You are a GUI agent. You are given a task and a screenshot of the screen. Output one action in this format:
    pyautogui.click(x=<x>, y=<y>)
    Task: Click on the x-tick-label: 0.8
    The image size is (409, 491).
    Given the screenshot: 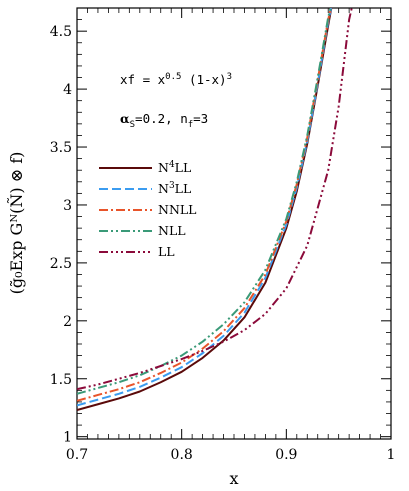 What is the action you would take?
    pyautogui.click(x=182, y=455)
    